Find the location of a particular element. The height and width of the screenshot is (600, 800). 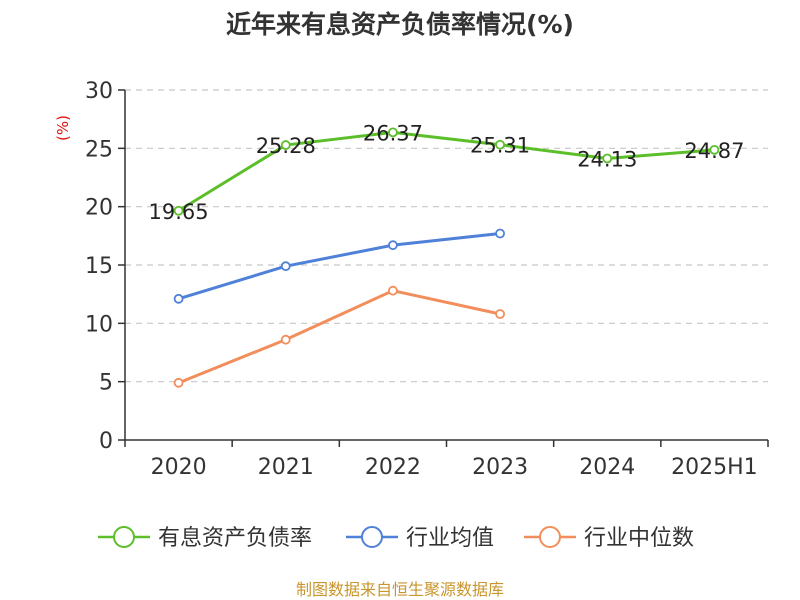

data-label: 25.28 is located at coordinates (286, 146).